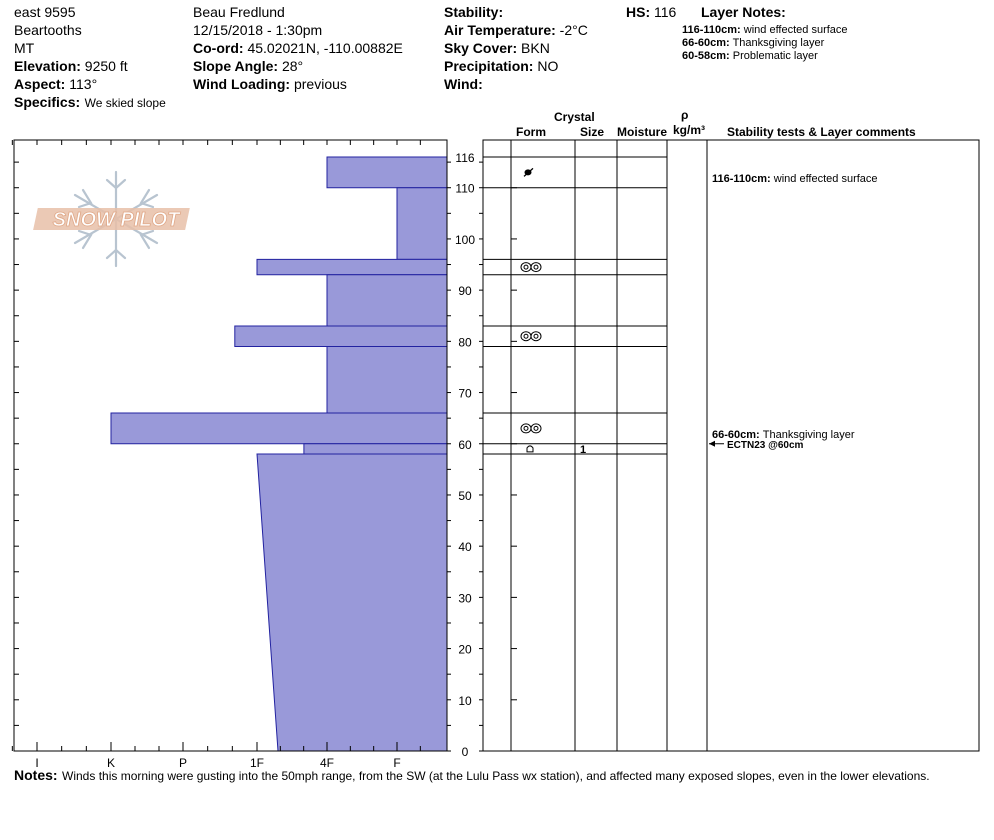  I want to click on state: MT, so click(24, 48).